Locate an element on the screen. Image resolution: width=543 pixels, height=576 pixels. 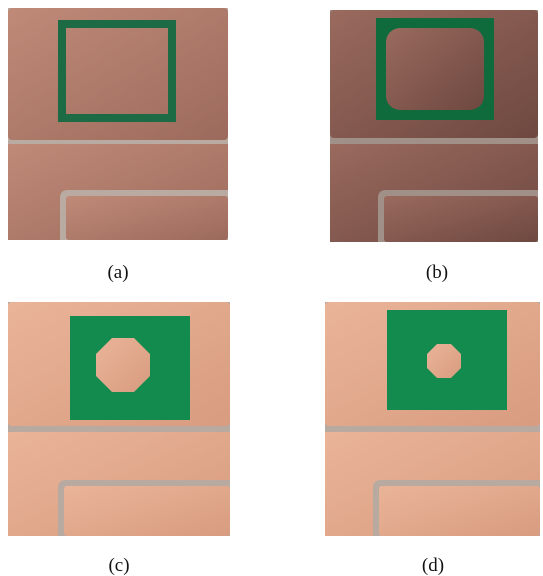
caption: (d) is located at coordinates (433, 565).